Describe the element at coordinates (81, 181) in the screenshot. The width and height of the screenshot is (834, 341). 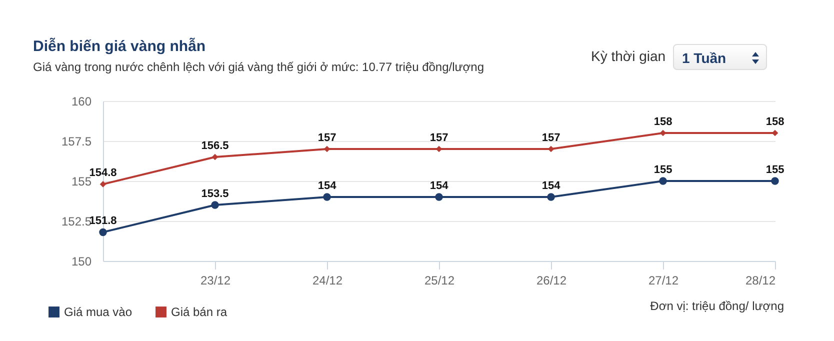
I see `y-tick-label: 155` at that location.